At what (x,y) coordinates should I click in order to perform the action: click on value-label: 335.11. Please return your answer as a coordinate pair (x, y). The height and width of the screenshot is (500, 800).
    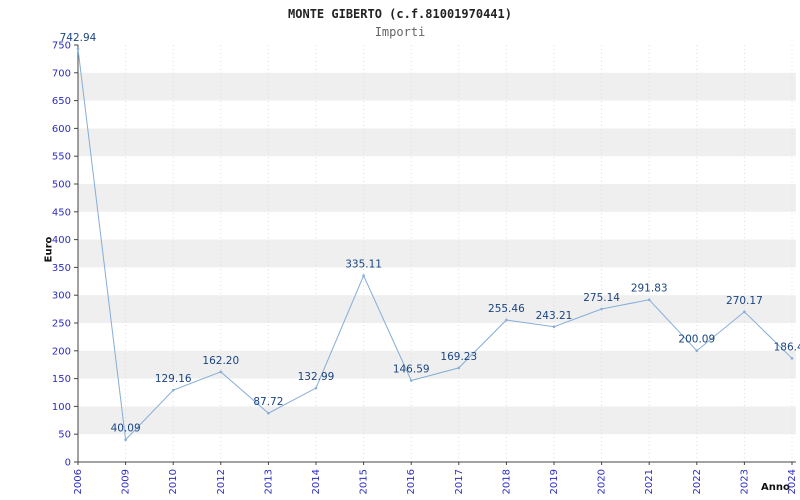
    Looking at the image, I should click on (363, 265).